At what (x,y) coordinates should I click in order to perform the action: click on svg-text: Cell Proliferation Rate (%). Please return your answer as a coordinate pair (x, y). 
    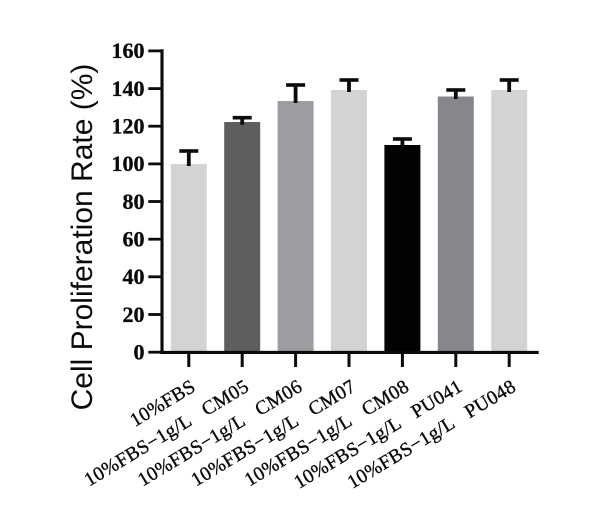
    Looking at the image, I should click on (82, 237).